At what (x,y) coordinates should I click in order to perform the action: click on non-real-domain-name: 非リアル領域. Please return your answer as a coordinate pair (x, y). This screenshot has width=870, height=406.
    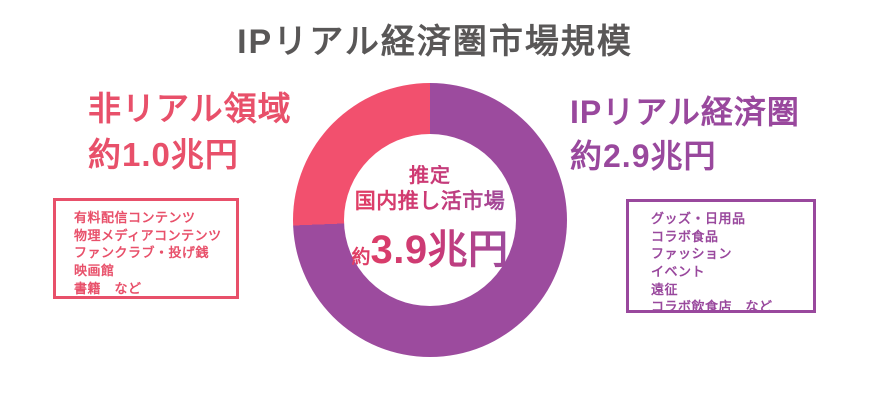
    Looking at the image, I should click on (190, 108).